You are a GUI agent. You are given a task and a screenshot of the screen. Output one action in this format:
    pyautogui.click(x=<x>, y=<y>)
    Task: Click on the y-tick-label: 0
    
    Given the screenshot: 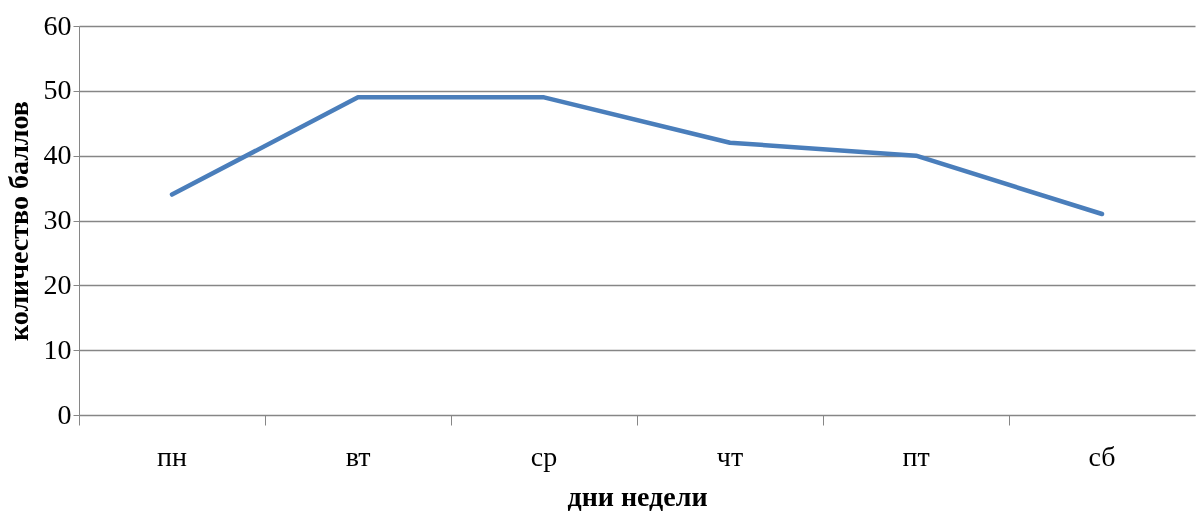 What is the action you would take?
    pyautogui.click(x=64, y=414)
    